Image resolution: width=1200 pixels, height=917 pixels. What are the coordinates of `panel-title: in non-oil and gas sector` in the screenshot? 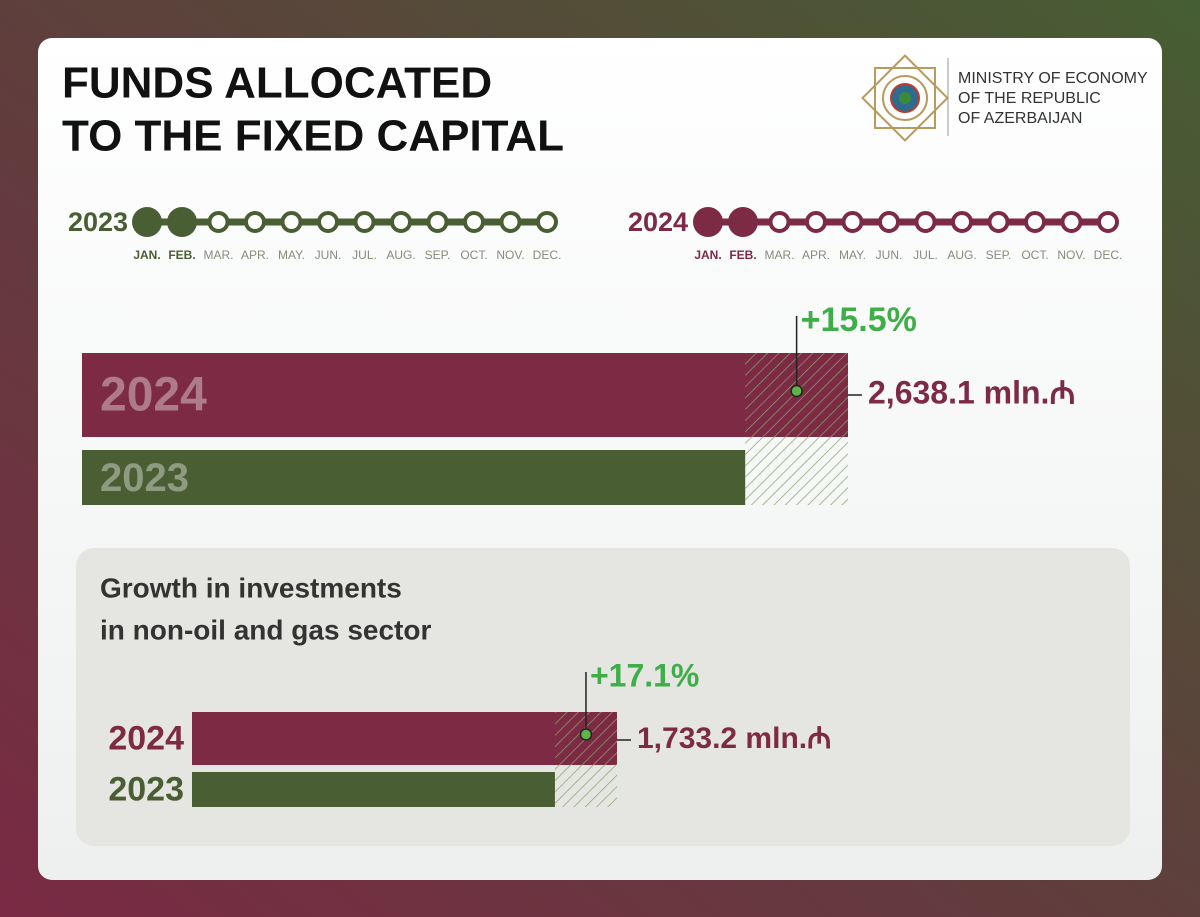 It's located at (265, 629).